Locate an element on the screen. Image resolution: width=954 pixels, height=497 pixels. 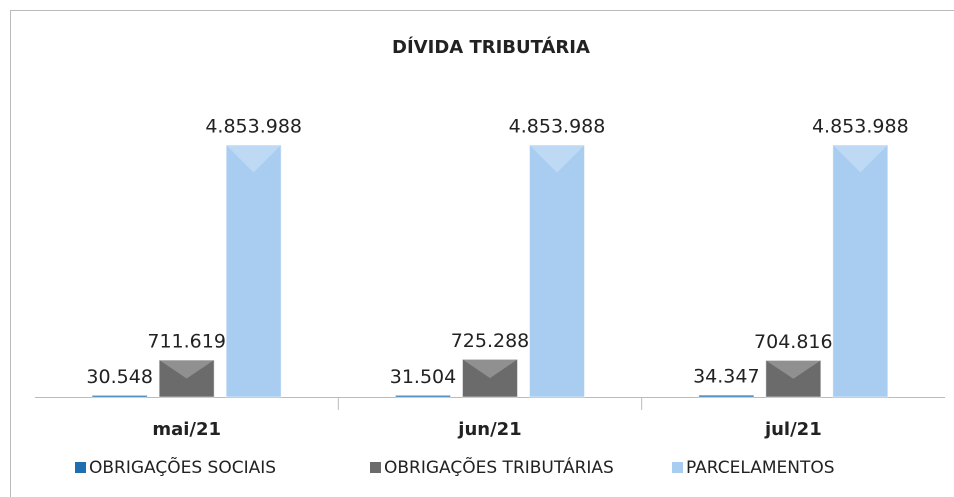
data-label: 34.347 is located at coordinates (726, 377).